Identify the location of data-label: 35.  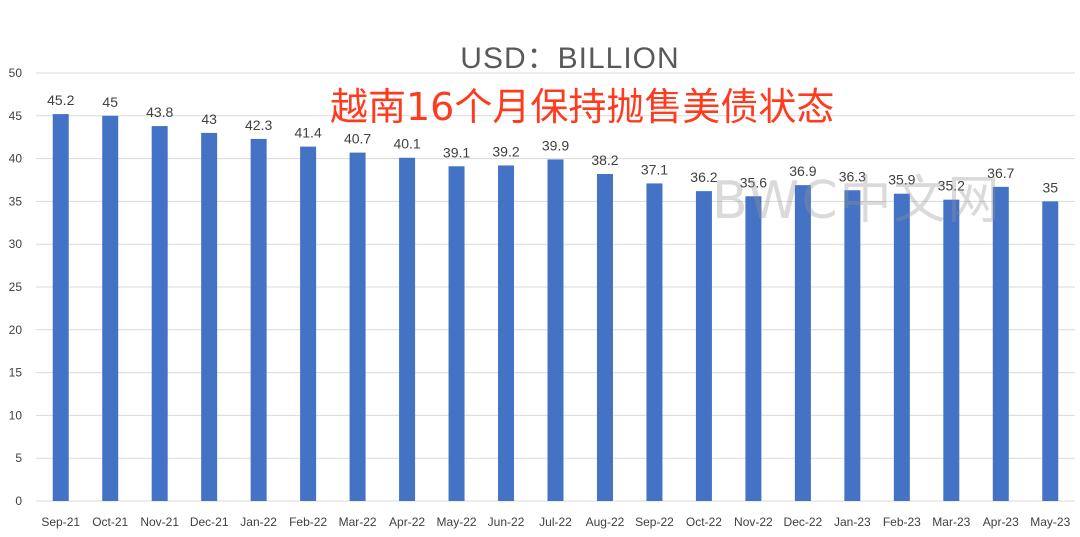
(1050, 187).